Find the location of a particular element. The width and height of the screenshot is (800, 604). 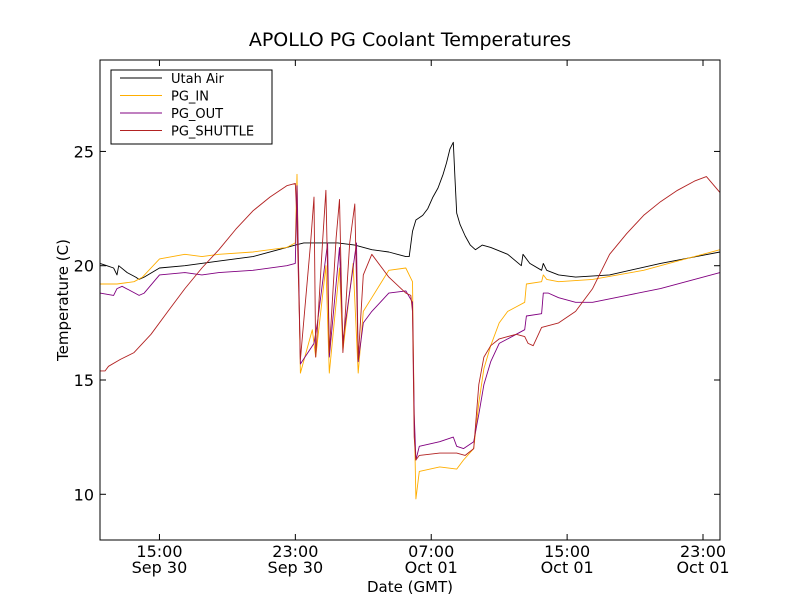

chart-title: APOLLO PG Coolant Temperatures is located at coordinates (410, 40).